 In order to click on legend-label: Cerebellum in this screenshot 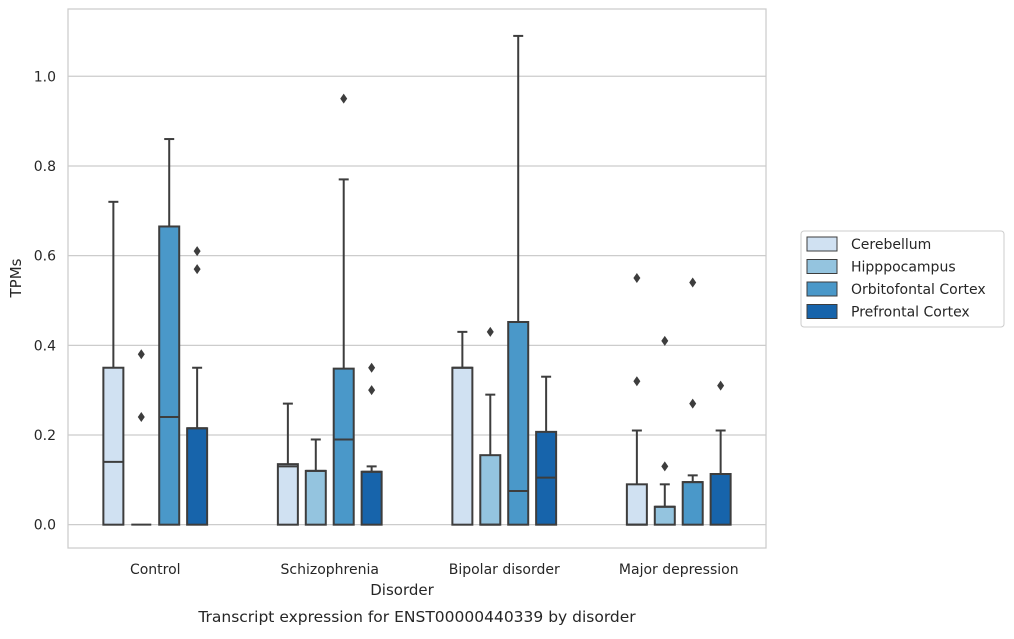, I will do `click(891, 245)`.